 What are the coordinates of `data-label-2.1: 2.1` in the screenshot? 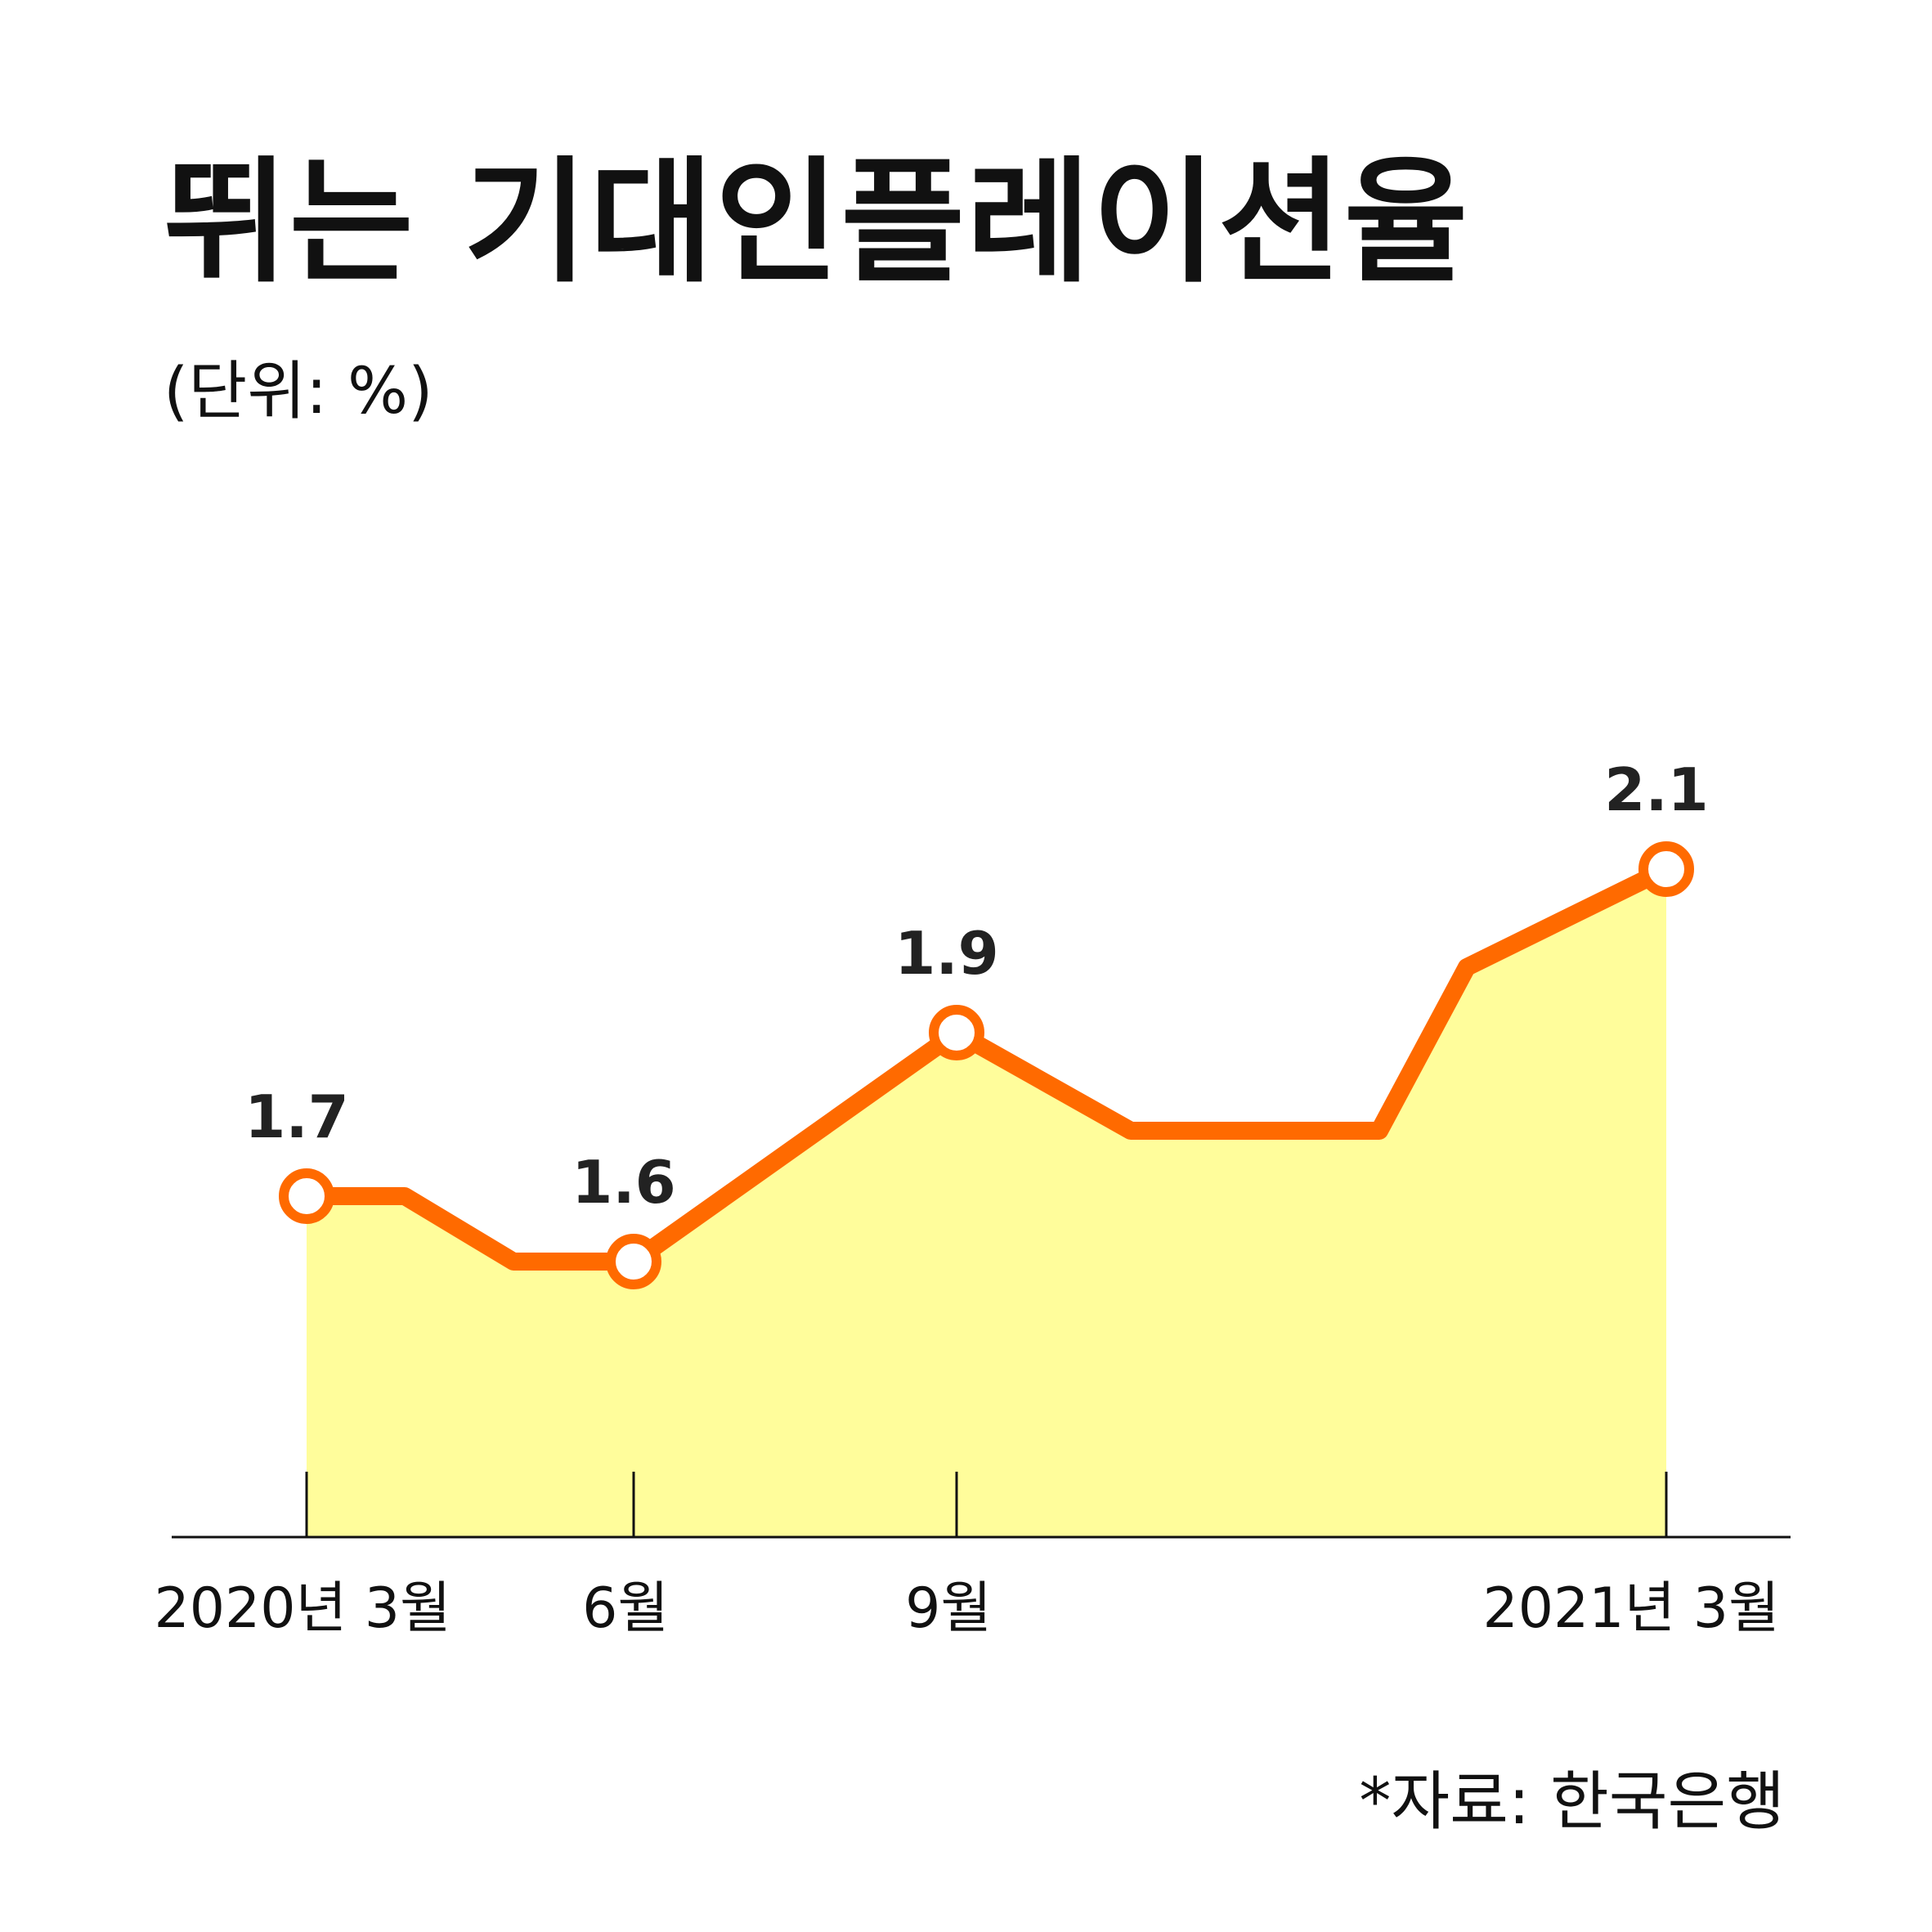 It's located at (1656, 789).